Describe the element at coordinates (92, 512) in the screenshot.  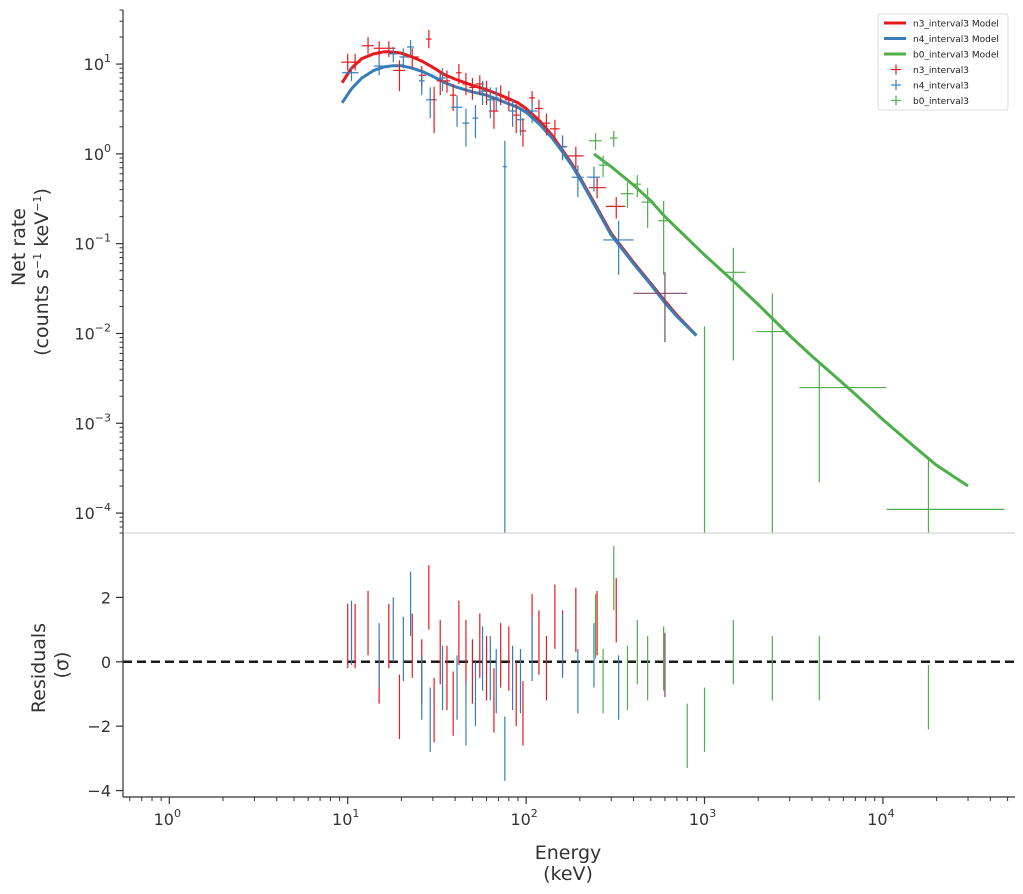
I see `y-tick-label: 10⁻⁴` at that location.